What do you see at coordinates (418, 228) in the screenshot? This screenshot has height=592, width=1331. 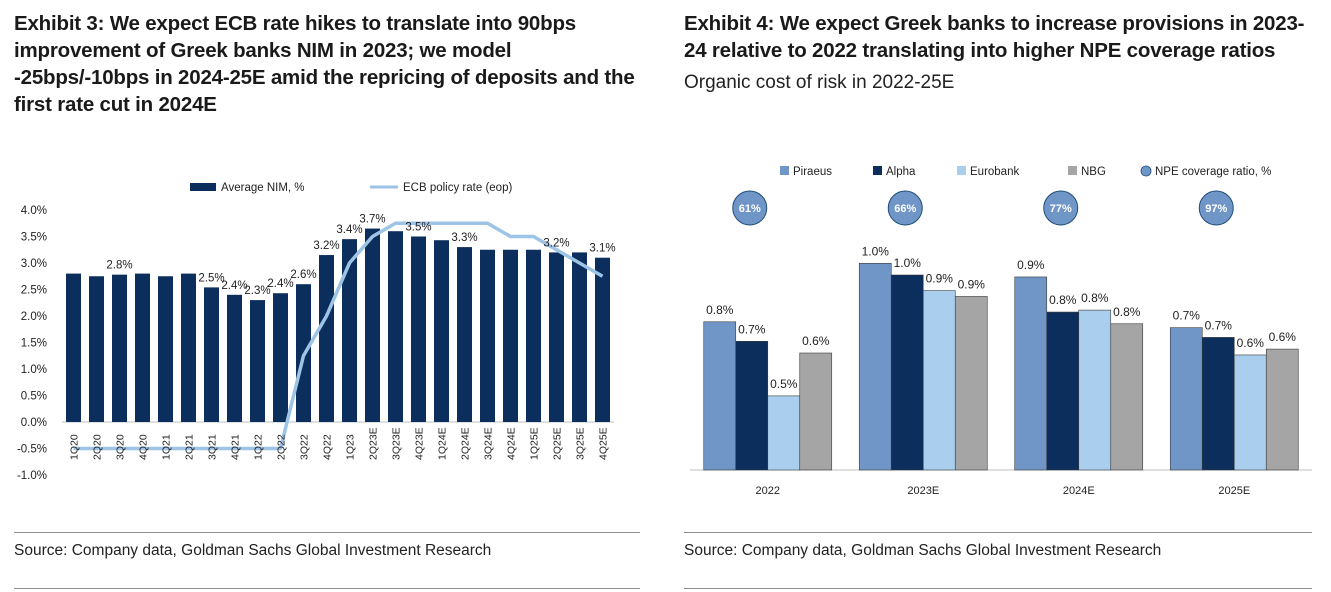 I see `nim-data-label: 3.5%` at bounding box center [418, 228].